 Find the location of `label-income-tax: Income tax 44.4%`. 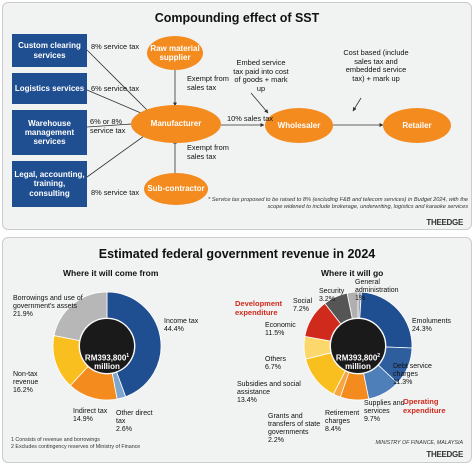

label-income-tax: Income tax 44.4% is located at coordinates (184, 326).